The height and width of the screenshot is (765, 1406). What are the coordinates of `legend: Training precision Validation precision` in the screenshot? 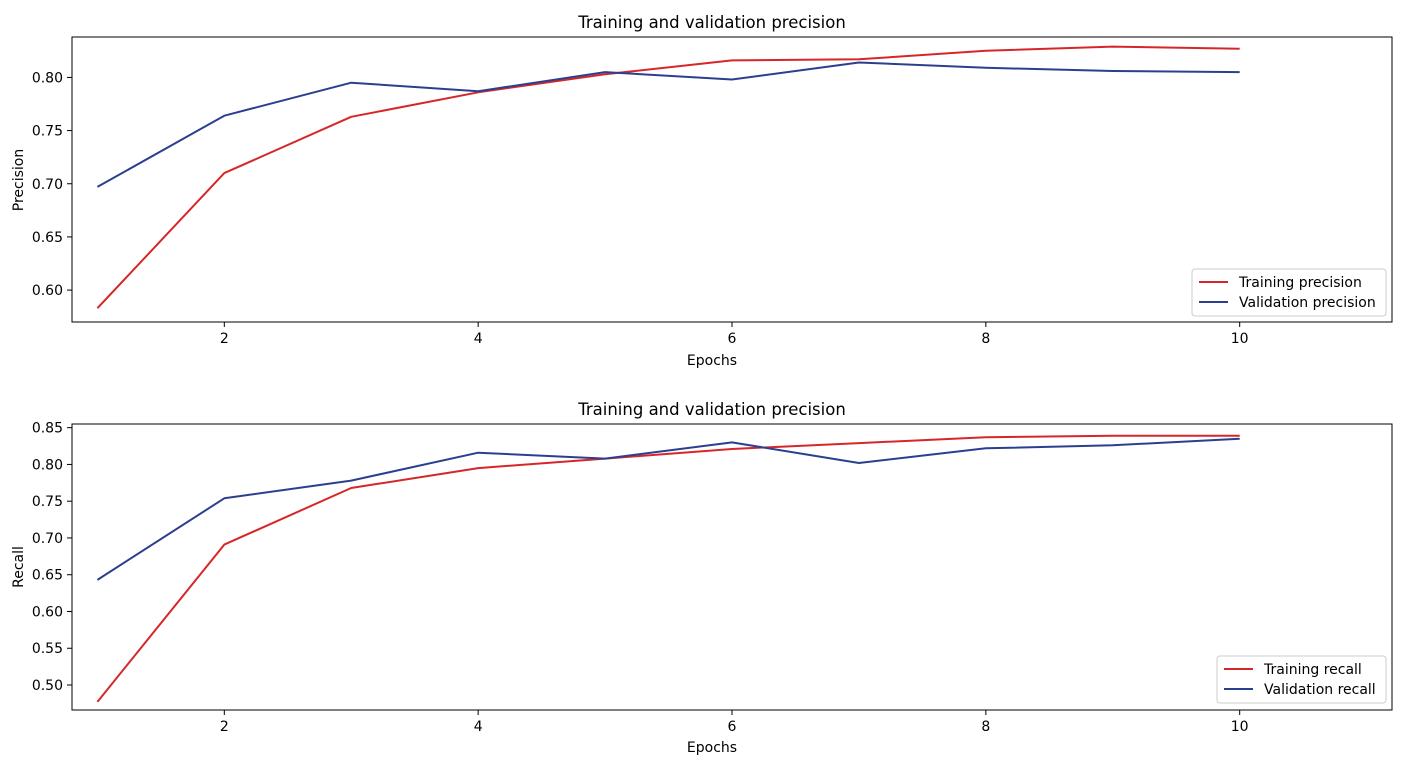 It's located at (1289, 292).